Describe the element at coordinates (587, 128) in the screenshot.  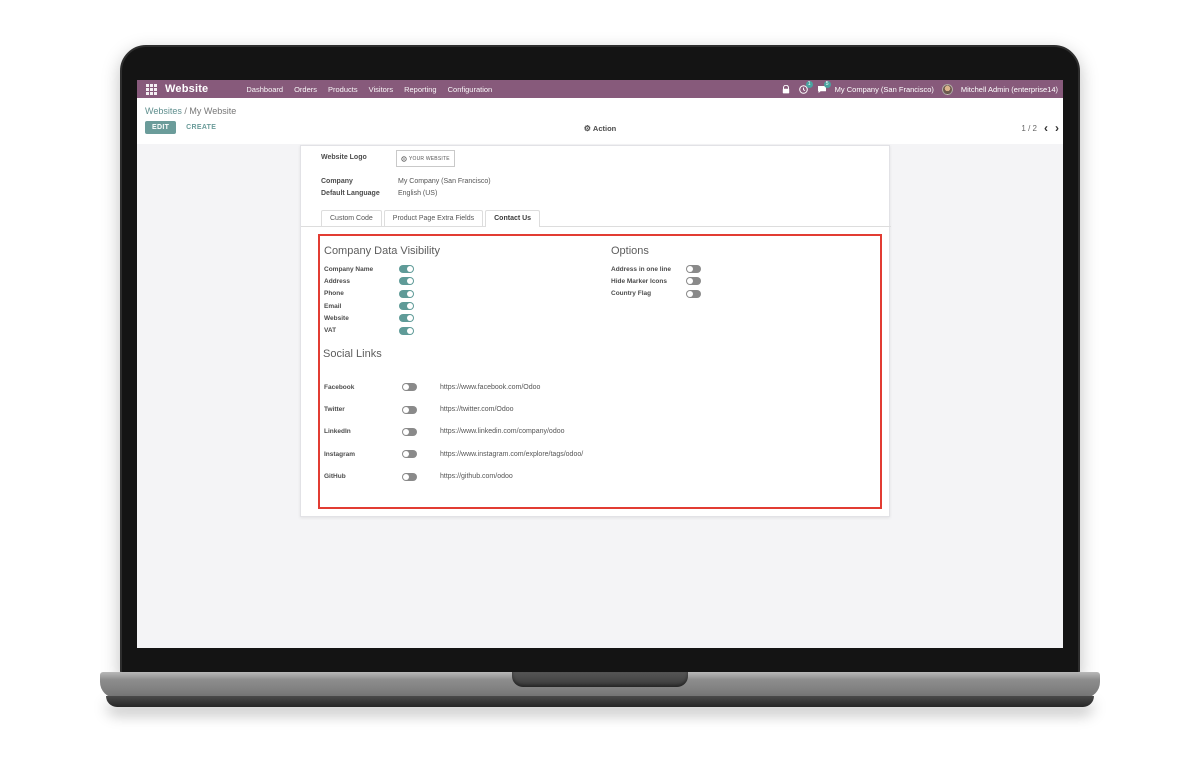
I see `gear-icon: ⚙` at that location.